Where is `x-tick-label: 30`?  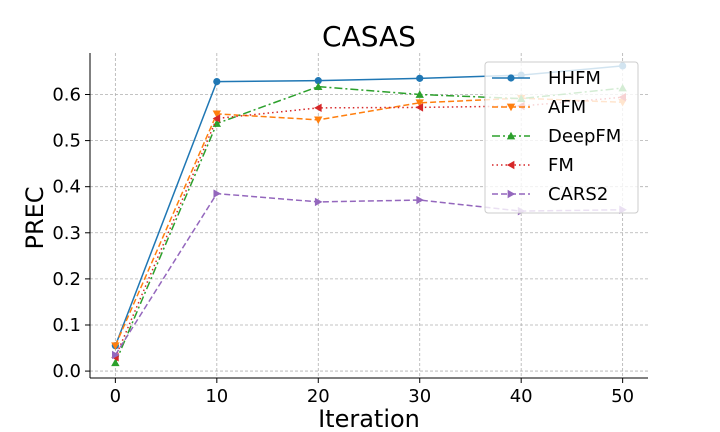 x-tick-label: 30 is located at coordinates (419, 396).